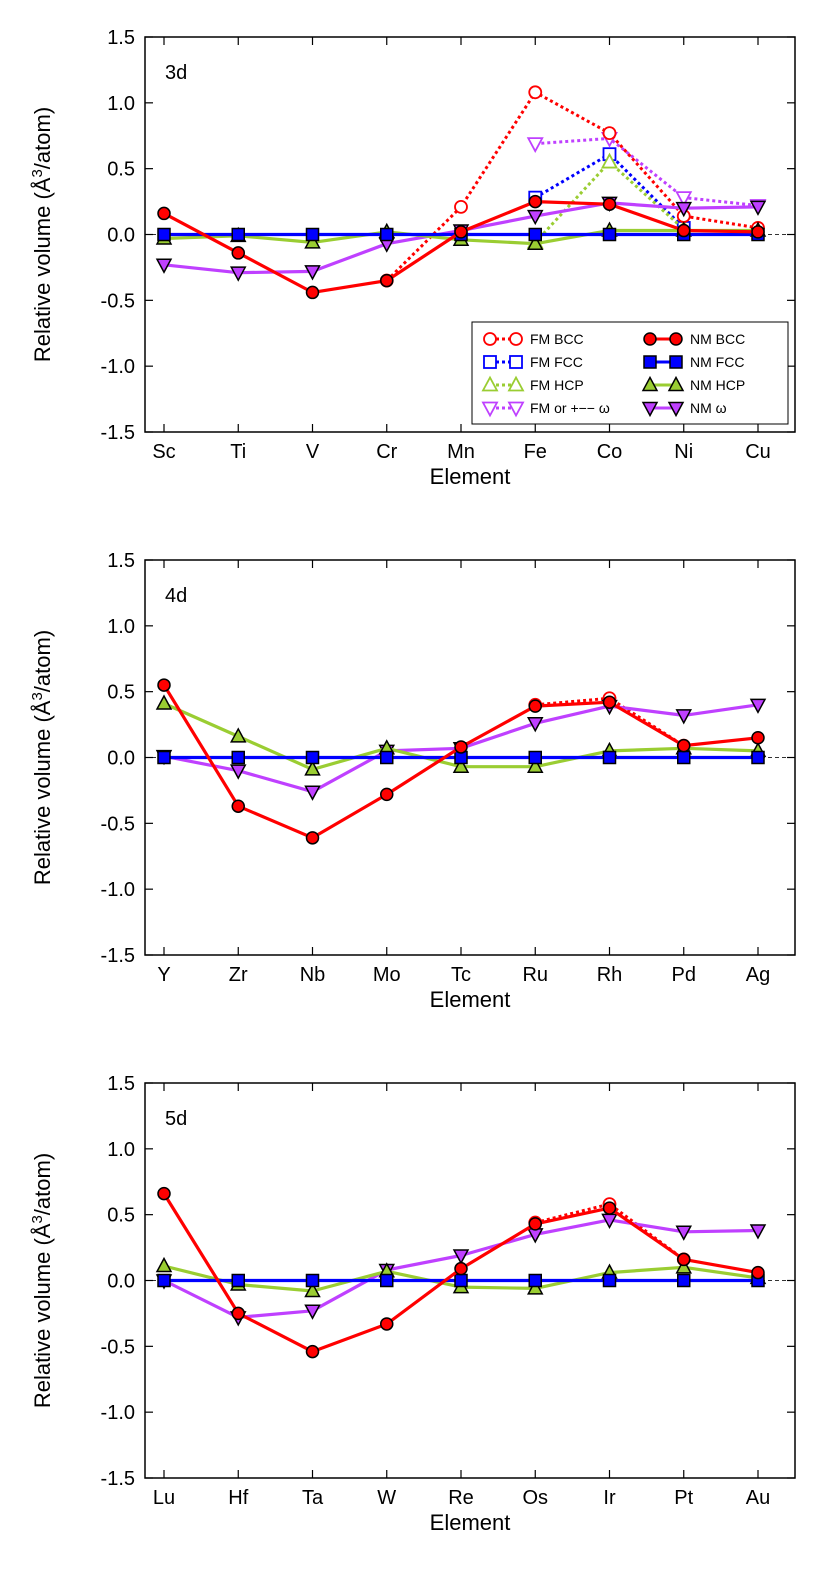 The image size is (830, 1585). I want to click on x-tick-label: Au, so click(758, 1498).